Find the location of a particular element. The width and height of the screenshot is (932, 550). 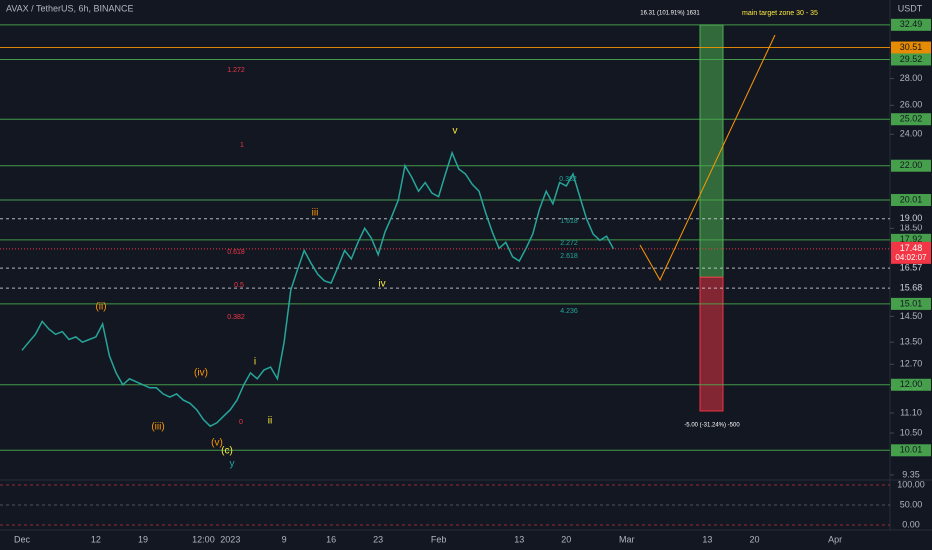

last-price-tag is located at coordinates (911, 252).